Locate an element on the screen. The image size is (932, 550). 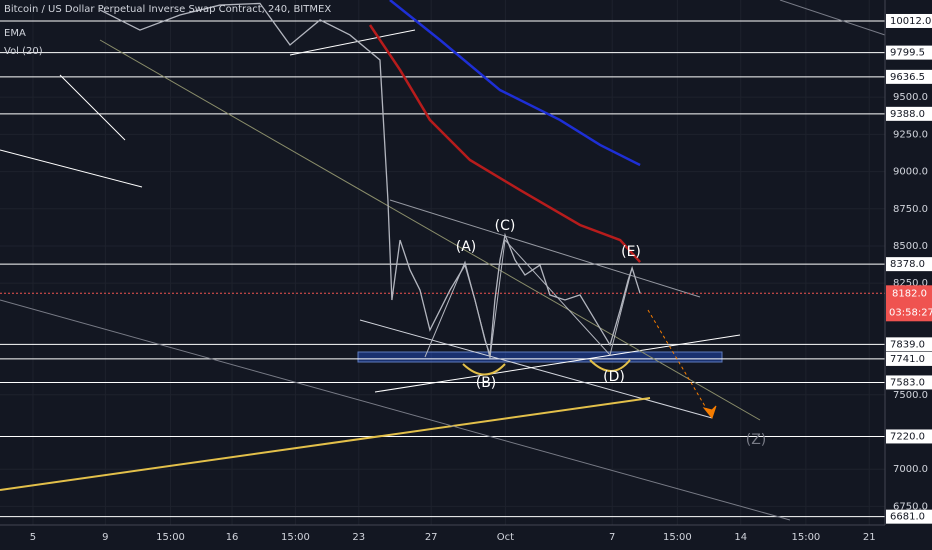
level-label: 7839.0 is located at coordinates (907, 344).